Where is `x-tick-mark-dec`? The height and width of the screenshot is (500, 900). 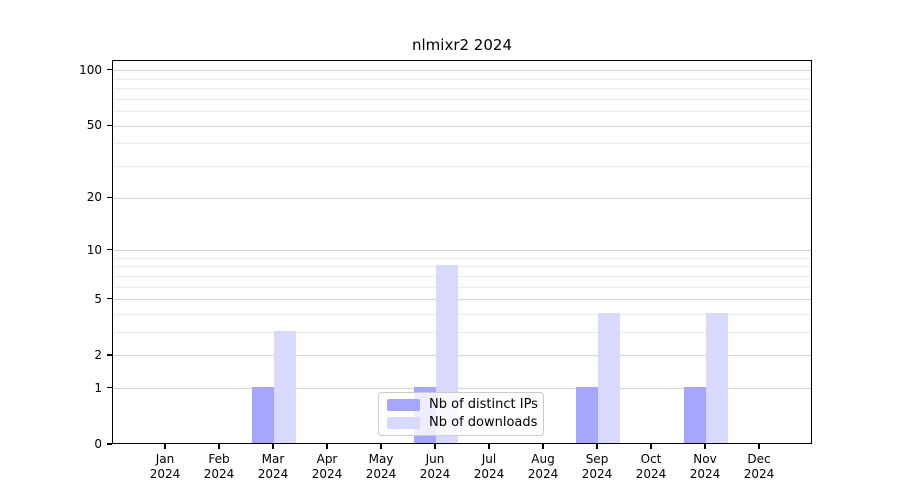
x-tick-mark-dec is located at coordinates (759, 446).